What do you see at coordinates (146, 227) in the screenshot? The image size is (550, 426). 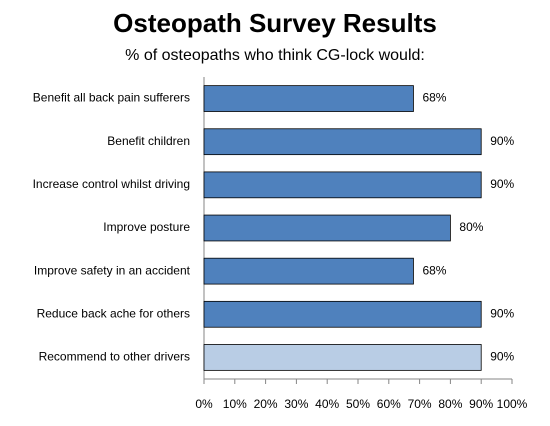 I see `y-tick-label: Improve posture` at bounding box center [146, 227].